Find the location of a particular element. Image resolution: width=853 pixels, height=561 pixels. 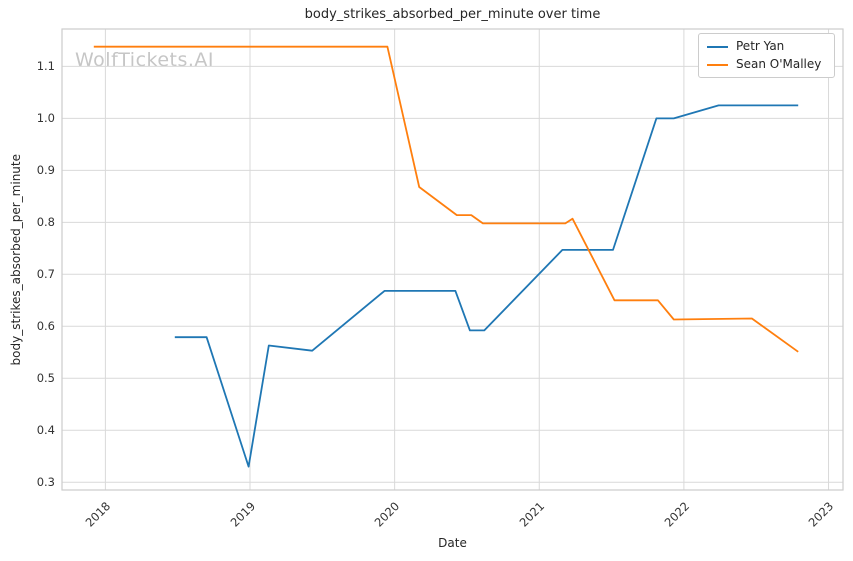

legend-label: Petr Yan is located at coordinates (760, 46).